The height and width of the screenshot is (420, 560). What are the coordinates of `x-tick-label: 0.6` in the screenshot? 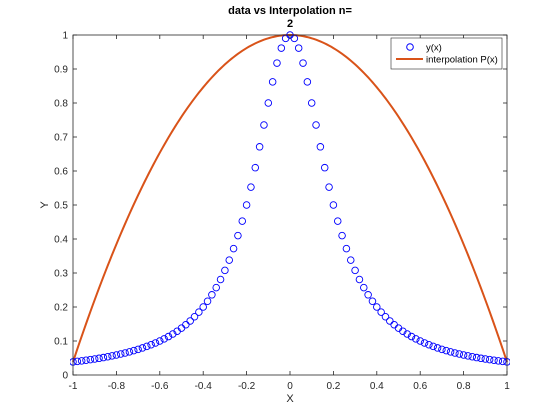 It's located at (420, 386).